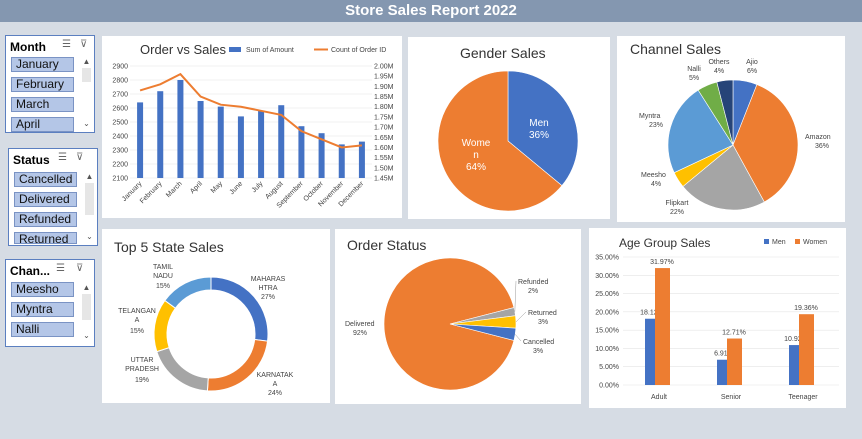  I want to click on y2-tick-label: 1.95M, so click(384, 77).